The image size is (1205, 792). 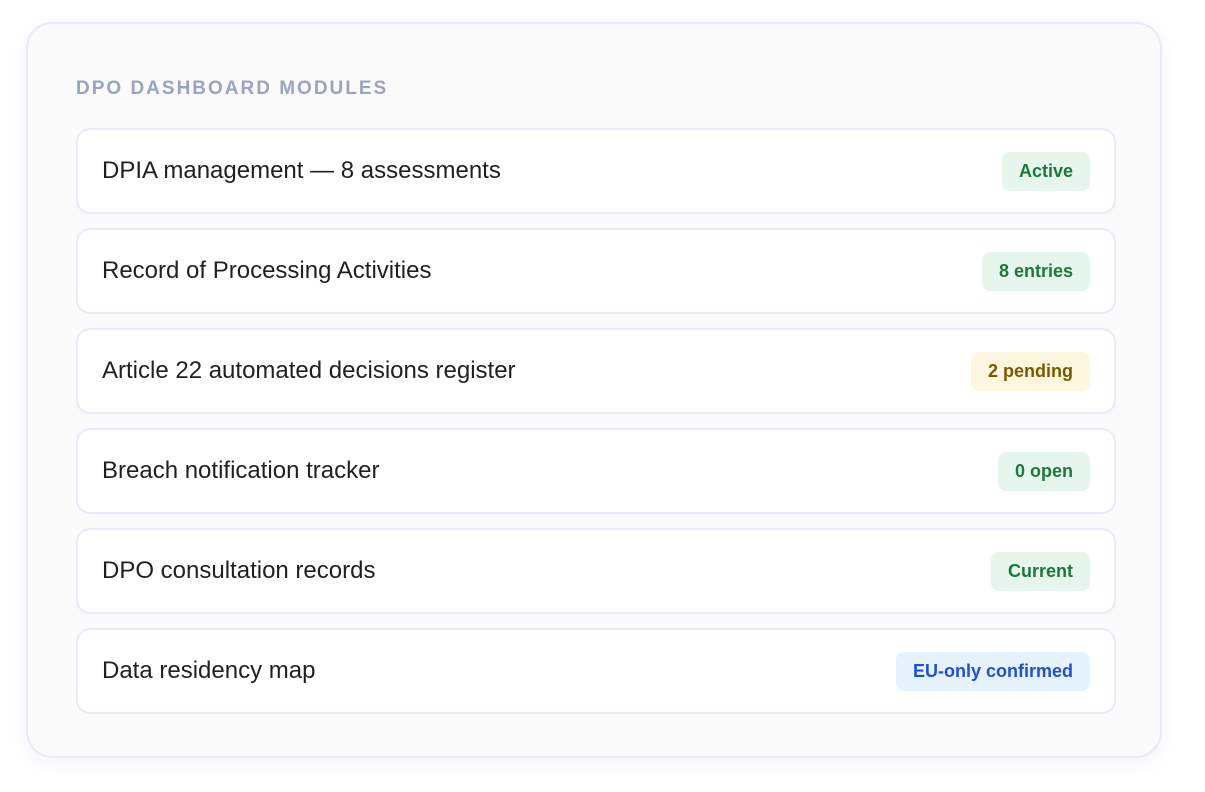 What do you see at coordinates (596, 171) in the screenshot?
I see `module-row-dpia: DPIA management — 8 assessments Active` at bounding box center [596, 171].